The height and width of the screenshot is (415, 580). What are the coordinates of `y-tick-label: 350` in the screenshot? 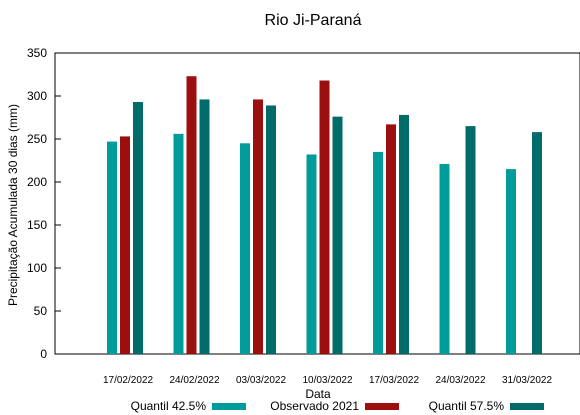 It's located at (37, 53).